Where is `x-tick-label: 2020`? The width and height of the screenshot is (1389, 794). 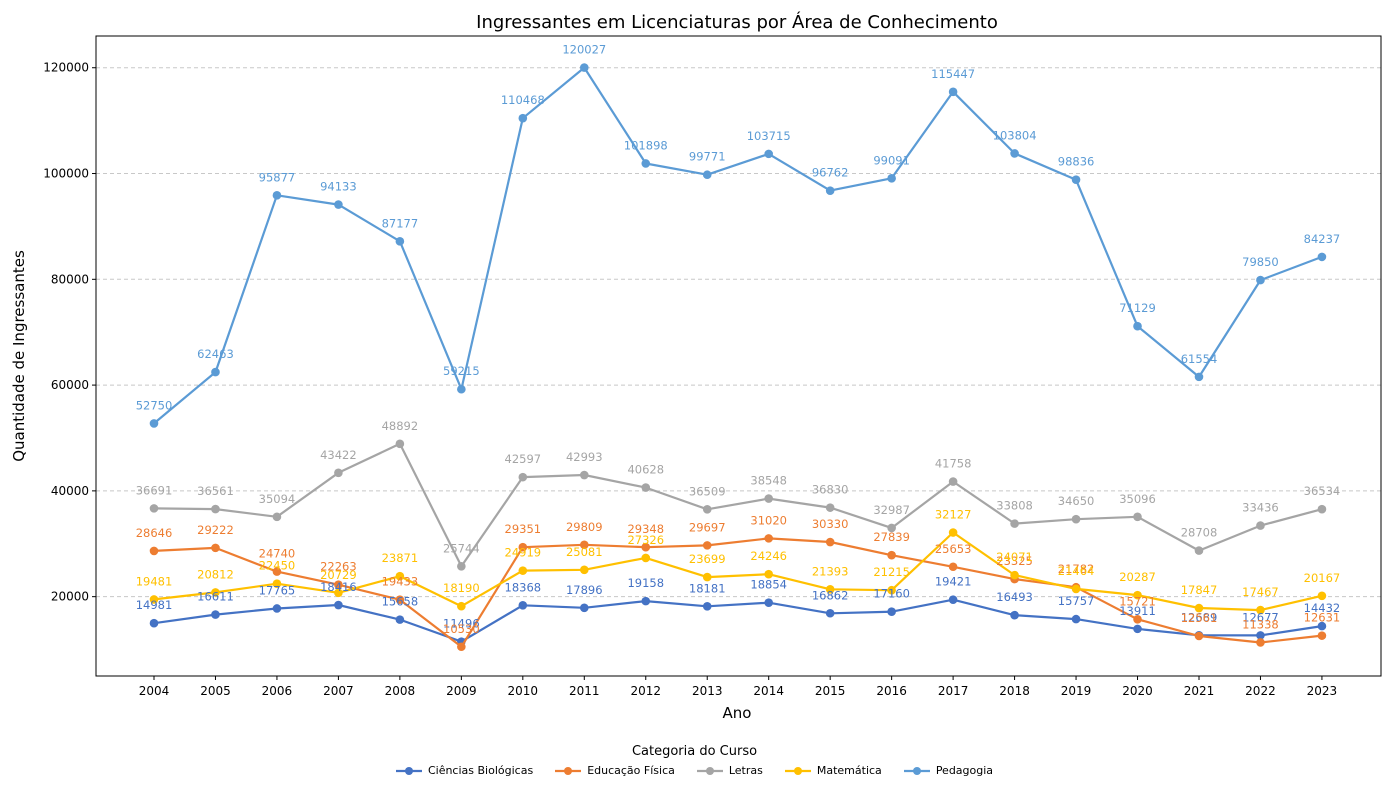 x-tick-label: 2020 is located at coordinates (1137, 691).